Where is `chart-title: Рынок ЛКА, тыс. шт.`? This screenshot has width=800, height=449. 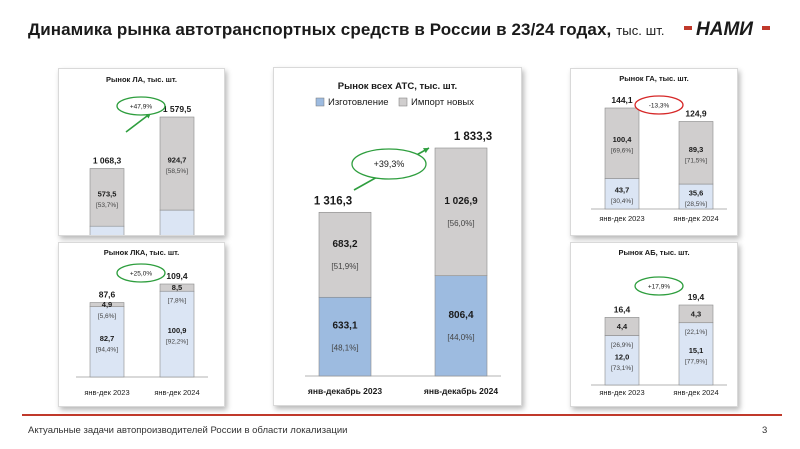
chart-title: Рынок ЛКА, тыс. шт. is located at coordinates (142, 252).